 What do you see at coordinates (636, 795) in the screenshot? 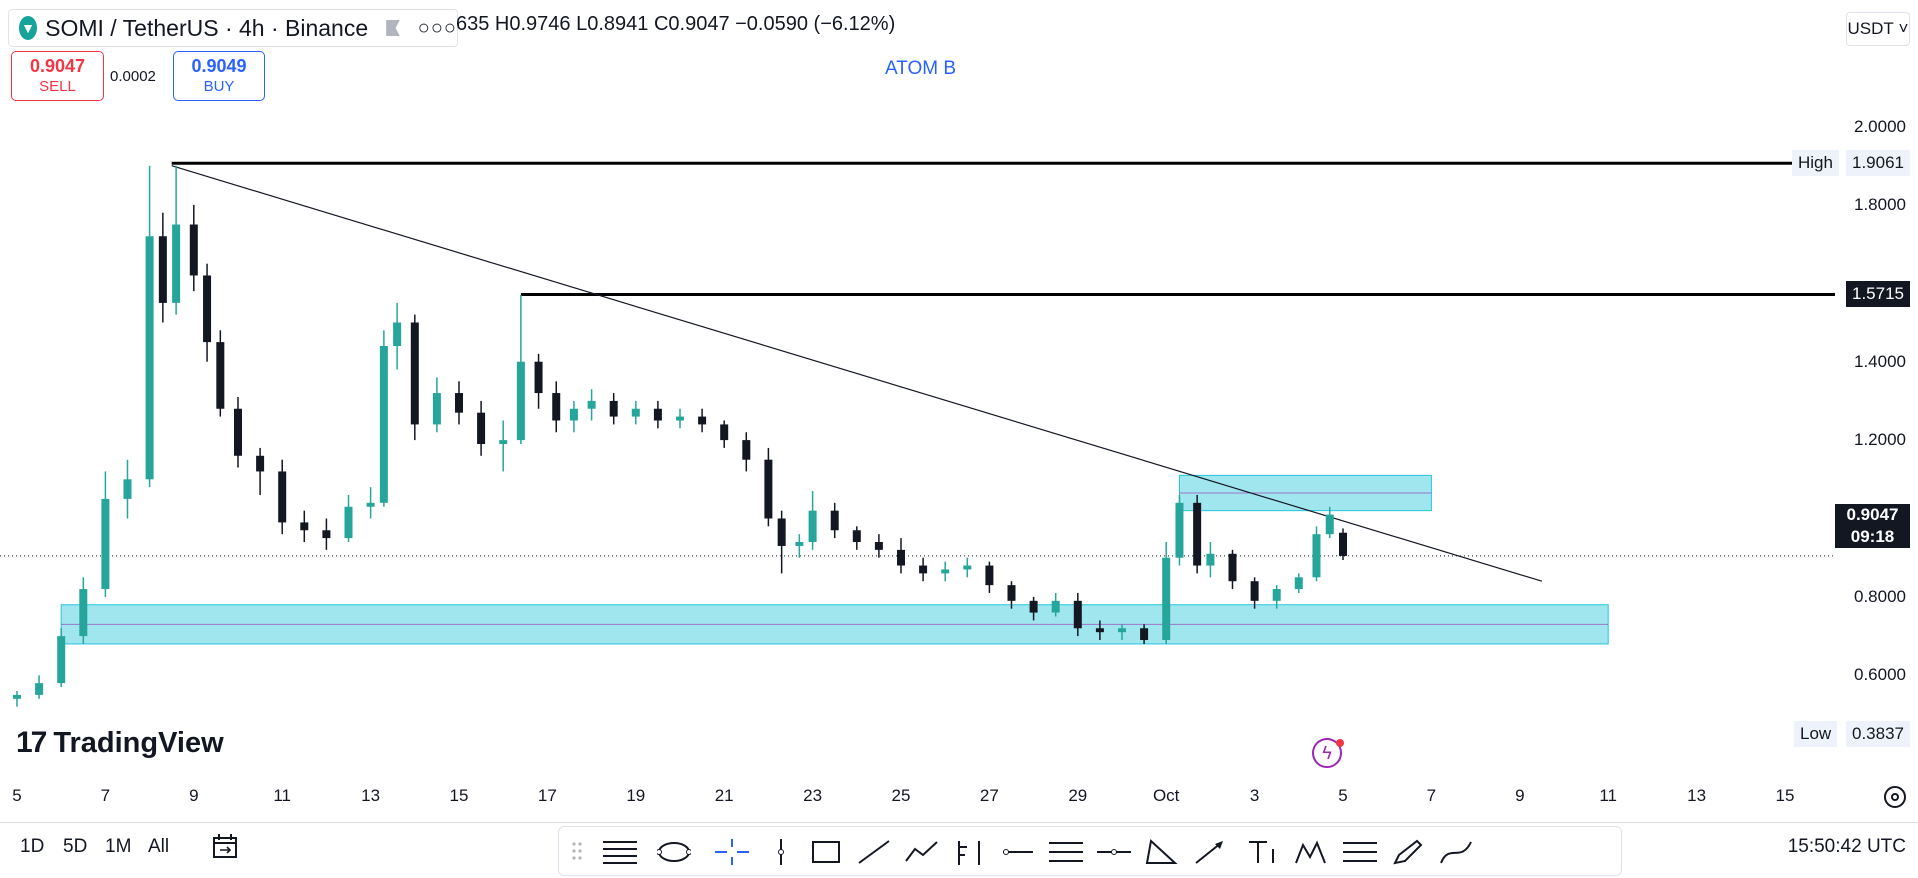
I see `time-tick-label: 19` at bounding box center [636, 795].